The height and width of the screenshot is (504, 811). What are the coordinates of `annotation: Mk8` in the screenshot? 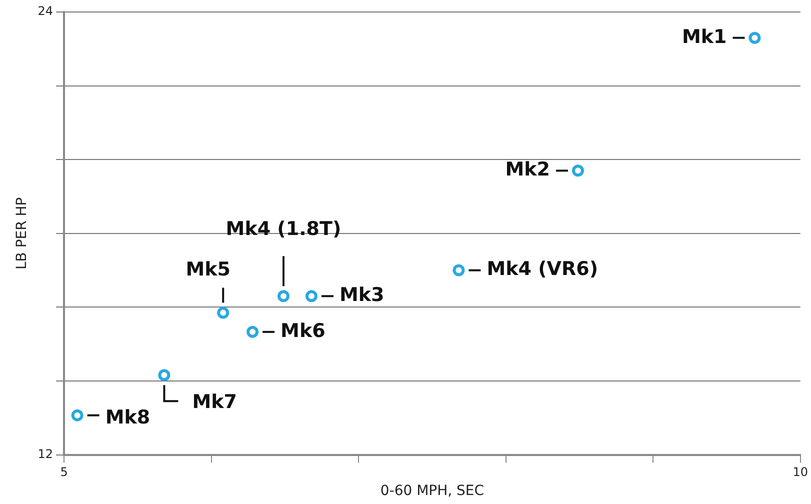 It's located at (127, 417).